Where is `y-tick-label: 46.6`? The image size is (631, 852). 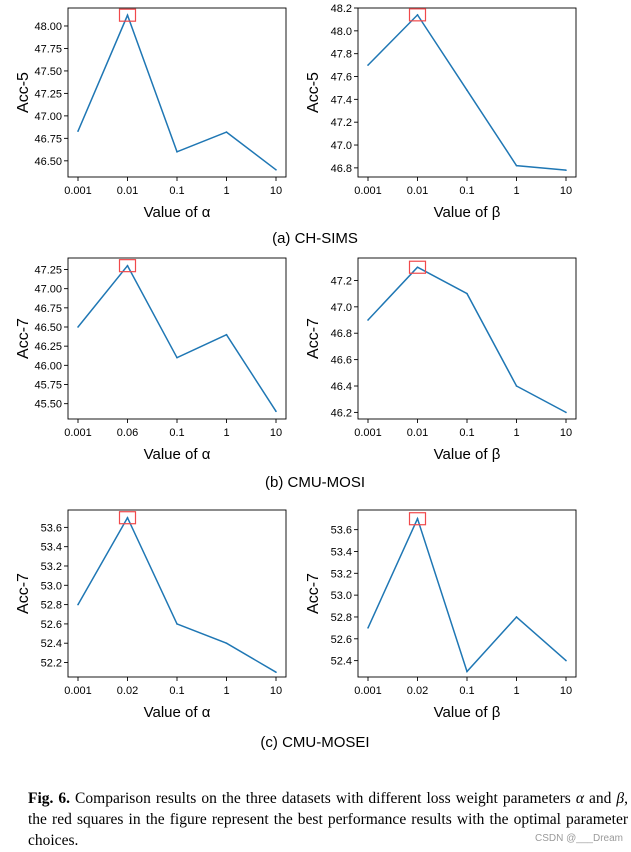
y-tick-label: 46.6 is located at coordinates (341, 361).